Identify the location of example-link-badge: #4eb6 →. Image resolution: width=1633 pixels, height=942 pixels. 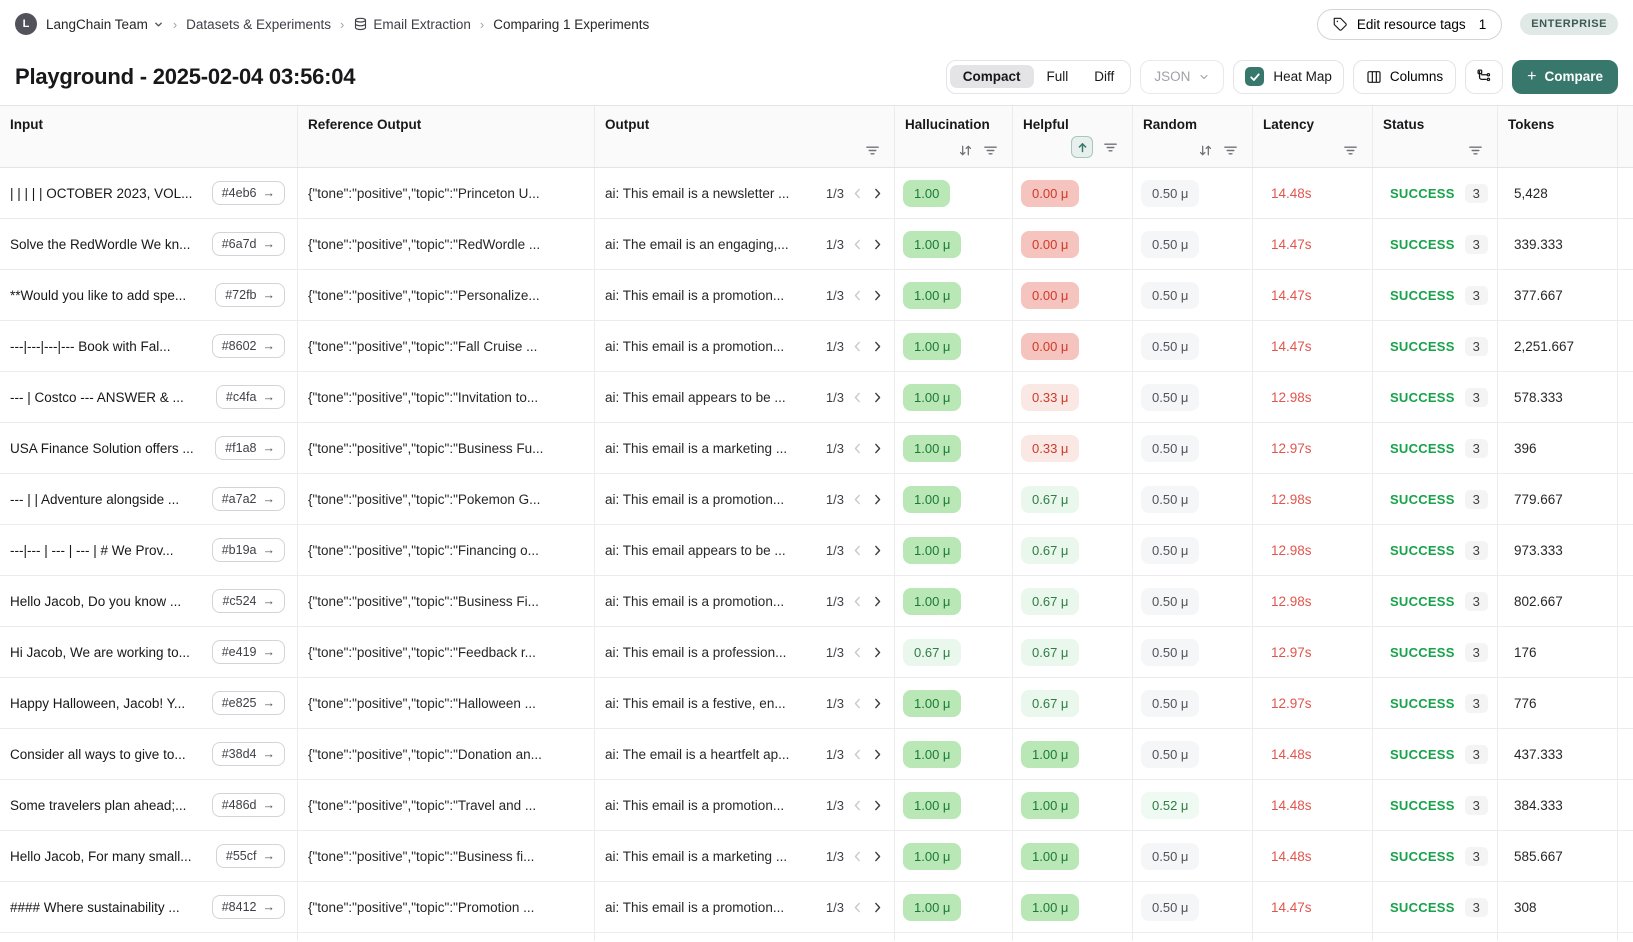
(248, 193).